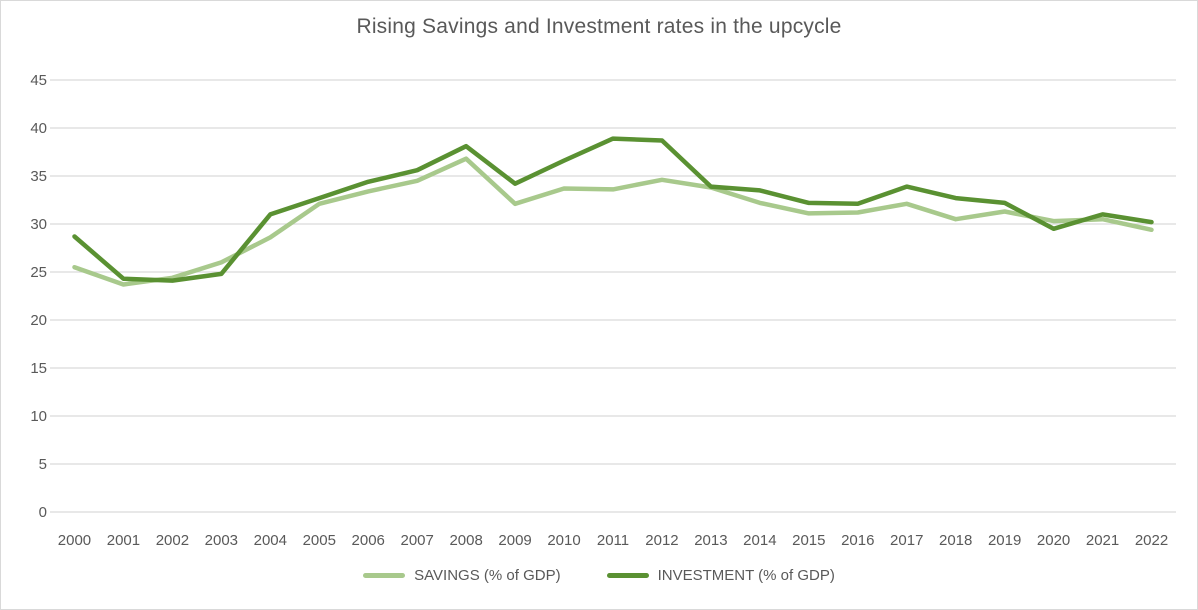  I want to click on x-axis-tick-label: 2001, so click(123, 540).